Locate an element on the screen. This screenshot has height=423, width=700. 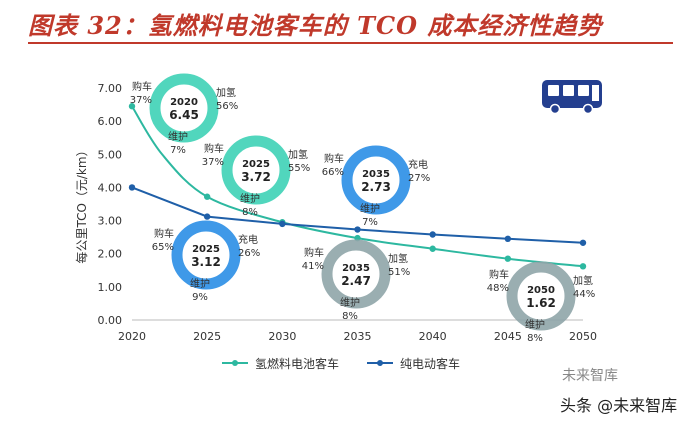
donut-value: 2.73 is located at coordinates (376, 187).